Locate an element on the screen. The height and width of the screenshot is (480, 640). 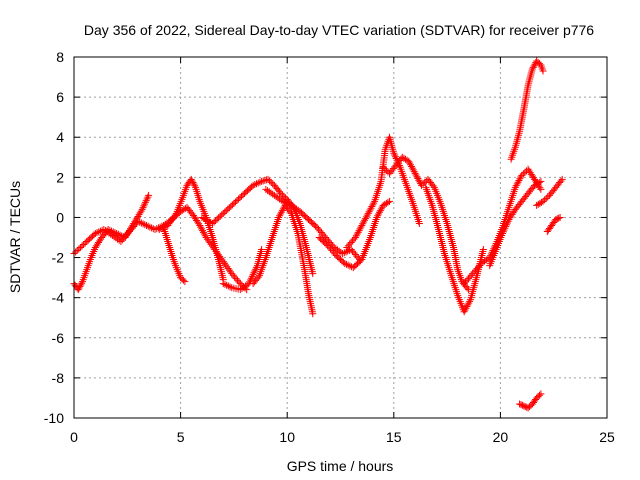
y-tick-label: -4 is located at coordinates (58, 298).